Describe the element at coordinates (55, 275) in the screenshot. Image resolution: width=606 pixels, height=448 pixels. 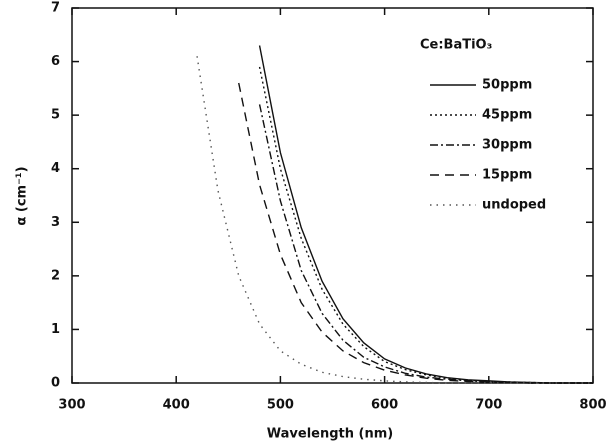
I see `y-tick-label: 2` at that location.